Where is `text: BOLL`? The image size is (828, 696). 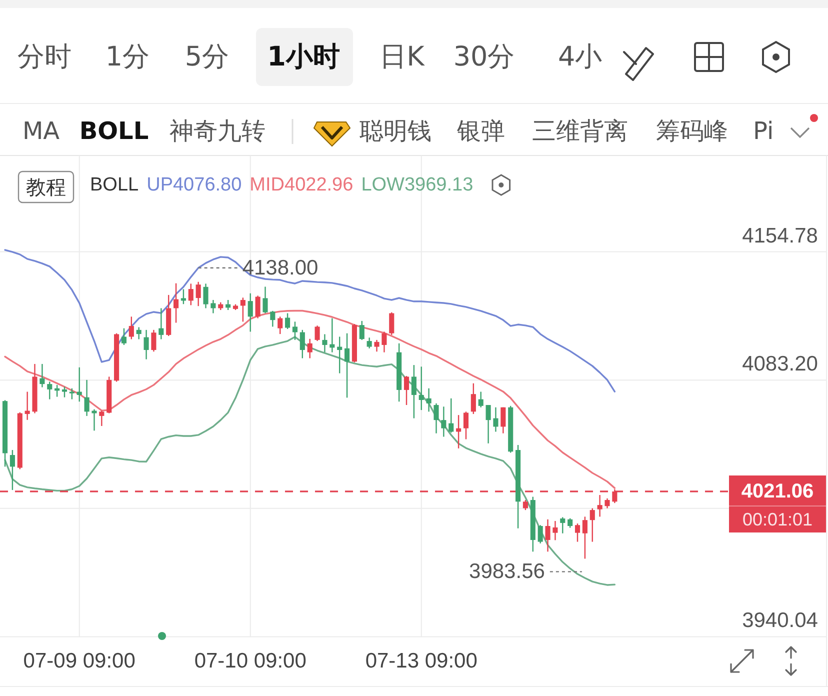
text: BOLL is located at coordinates (114, 131).